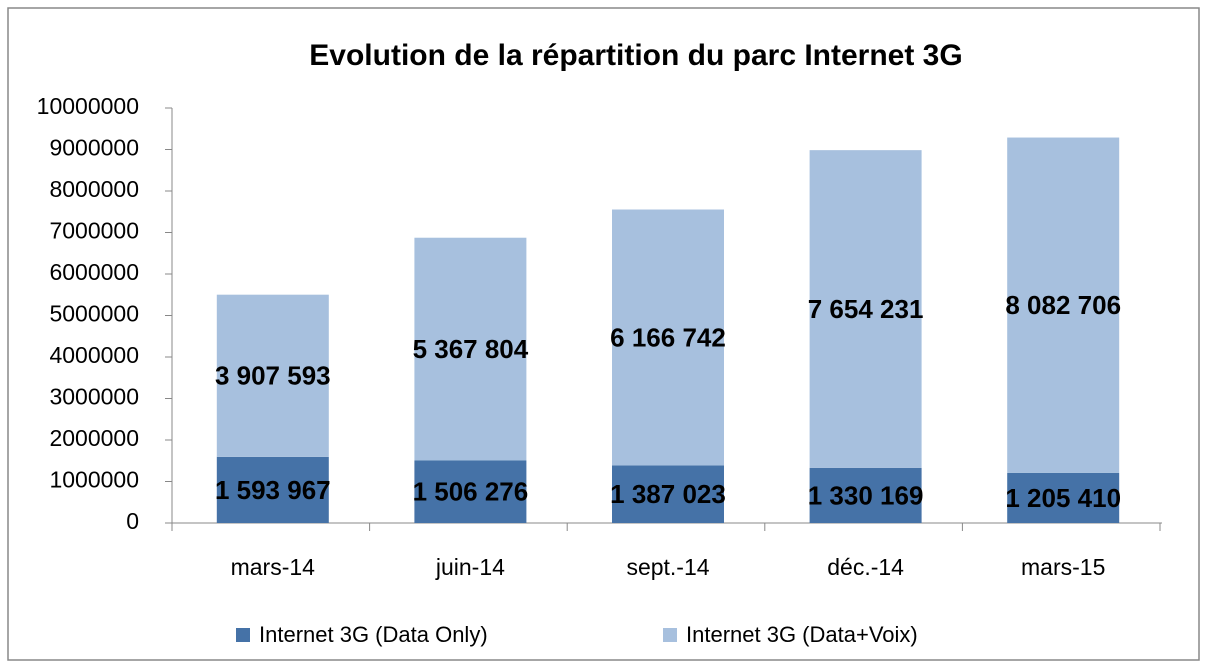 The height and width of the screenshot is (669, 1206). I want to click on y-tick-label: 6000000, so click(94, 272).